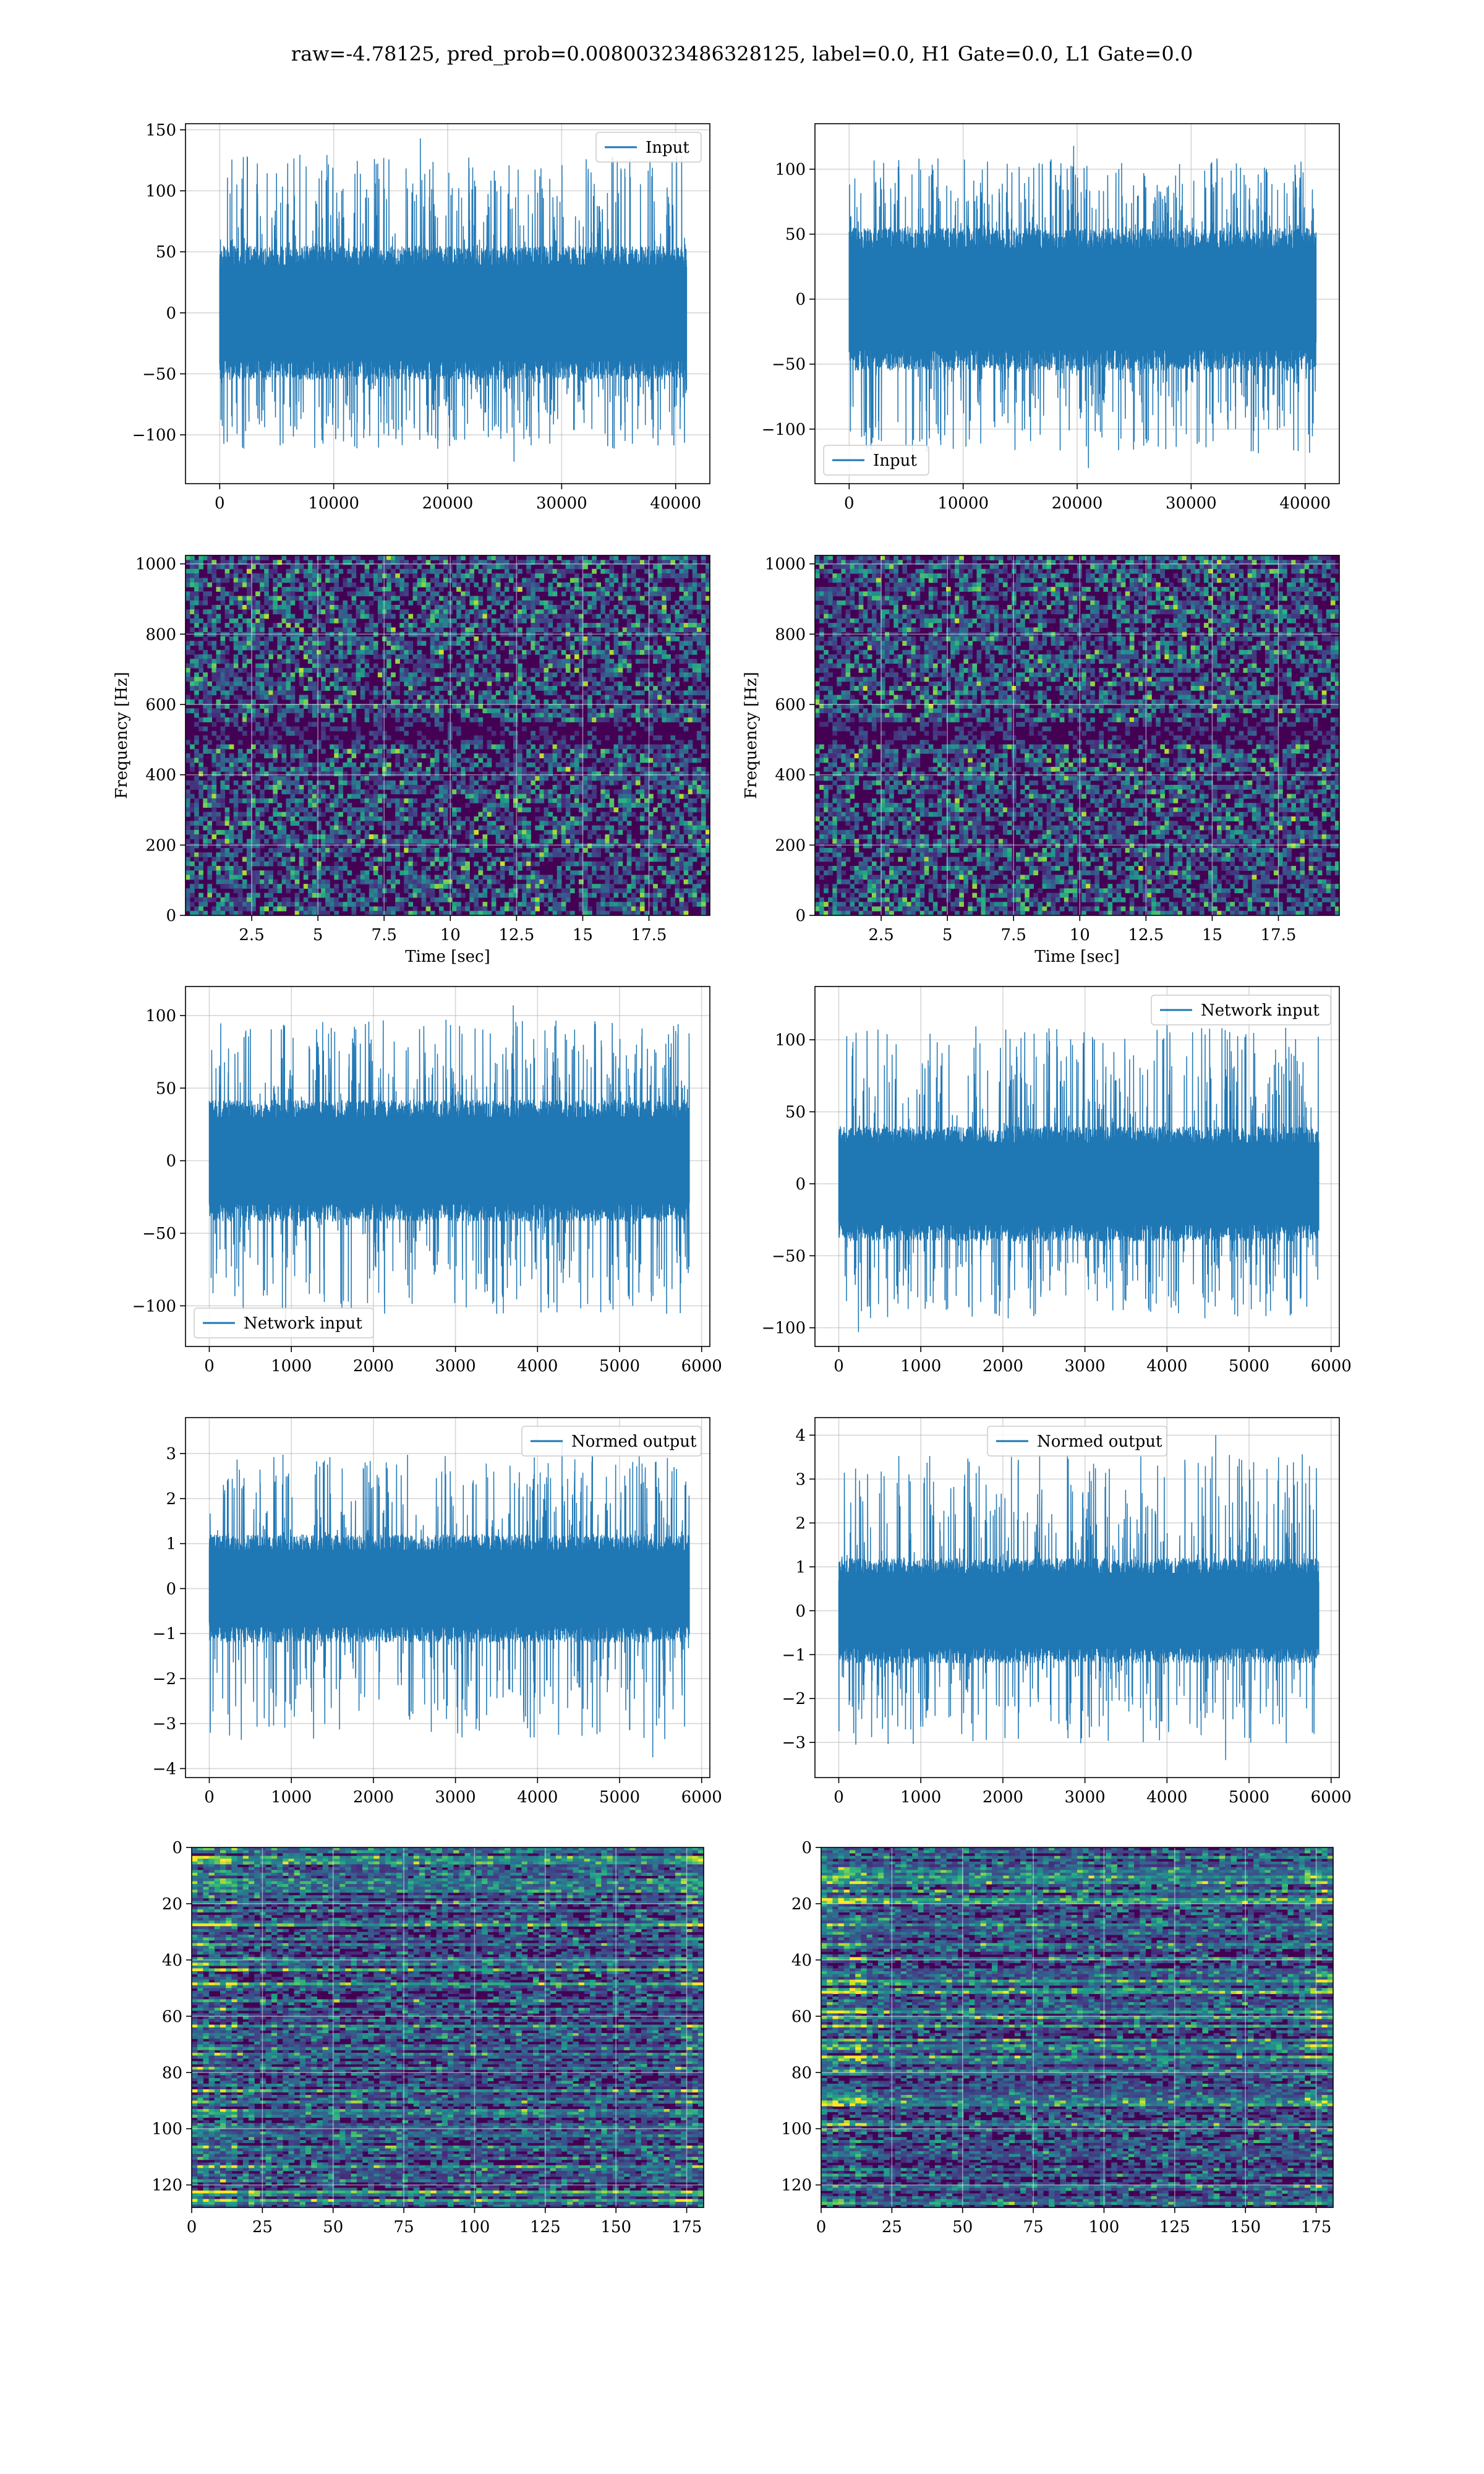 The image size is (1484, 2474). Describe the element at coordinates (794, 1655) in the screenshot. I see `y-tick-label: −1` at that location.